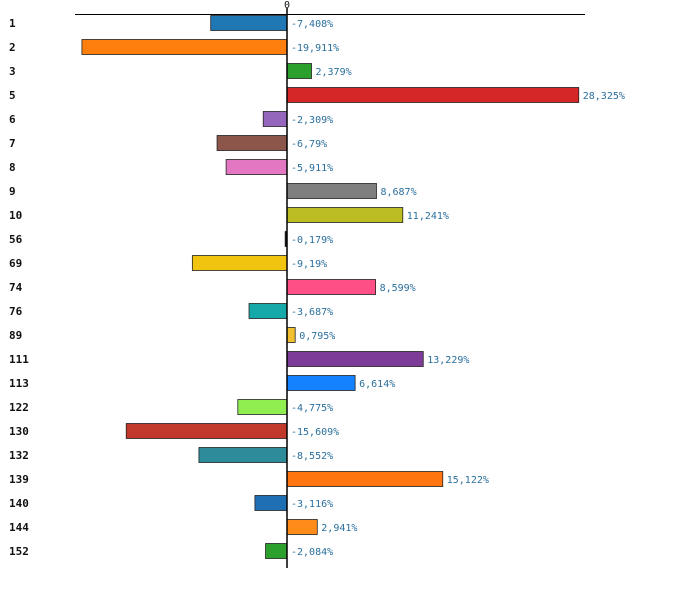  Describe the element at coordinates (16, 287) in the screenshot. I see `category-label: 74` at that location.